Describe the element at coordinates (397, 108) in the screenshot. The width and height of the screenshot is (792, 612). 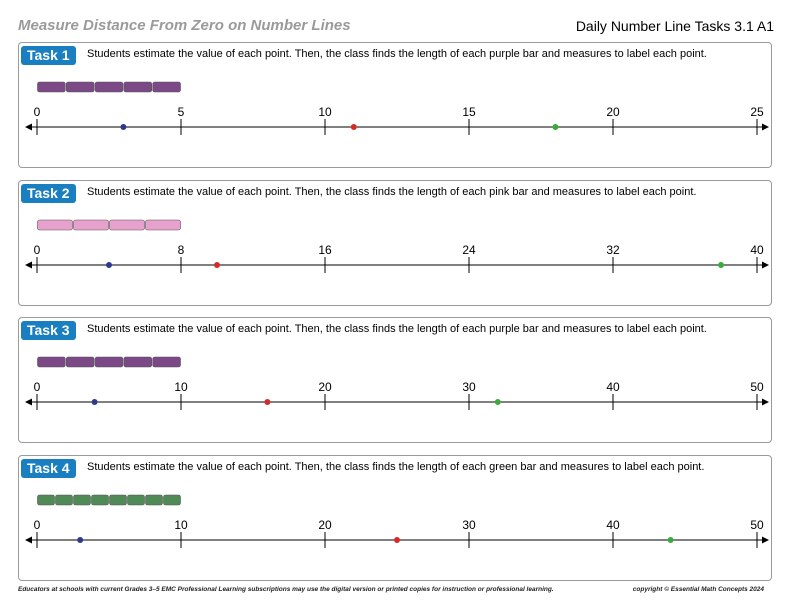
I see `number-line-figure: 0 5 10 15 20 25` at that location.